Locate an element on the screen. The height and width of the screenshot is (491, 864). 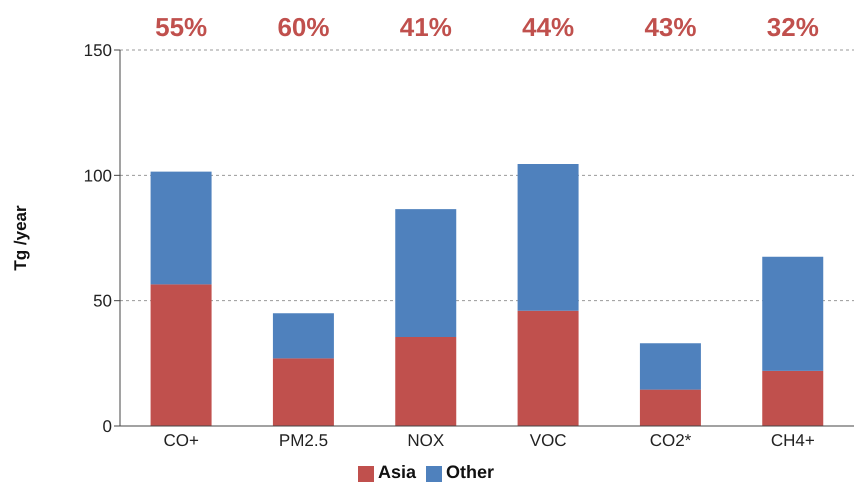
legend-label: Other is located at coordinates (470, 472).